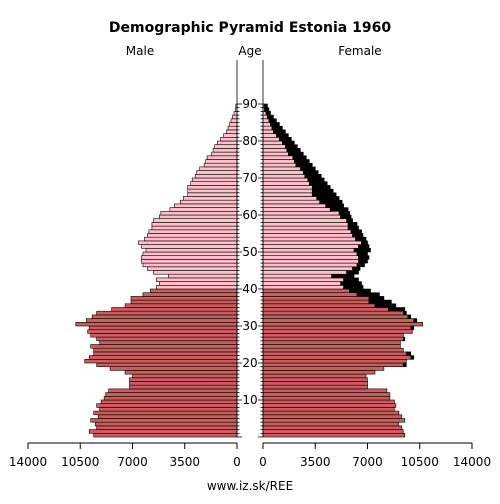 Image resolution: width=500 pixels, height=504 pixels. Describe the element at coordinates (420, 462) in the screenshot. I see `x-tick-label-female: 10500` at that location.